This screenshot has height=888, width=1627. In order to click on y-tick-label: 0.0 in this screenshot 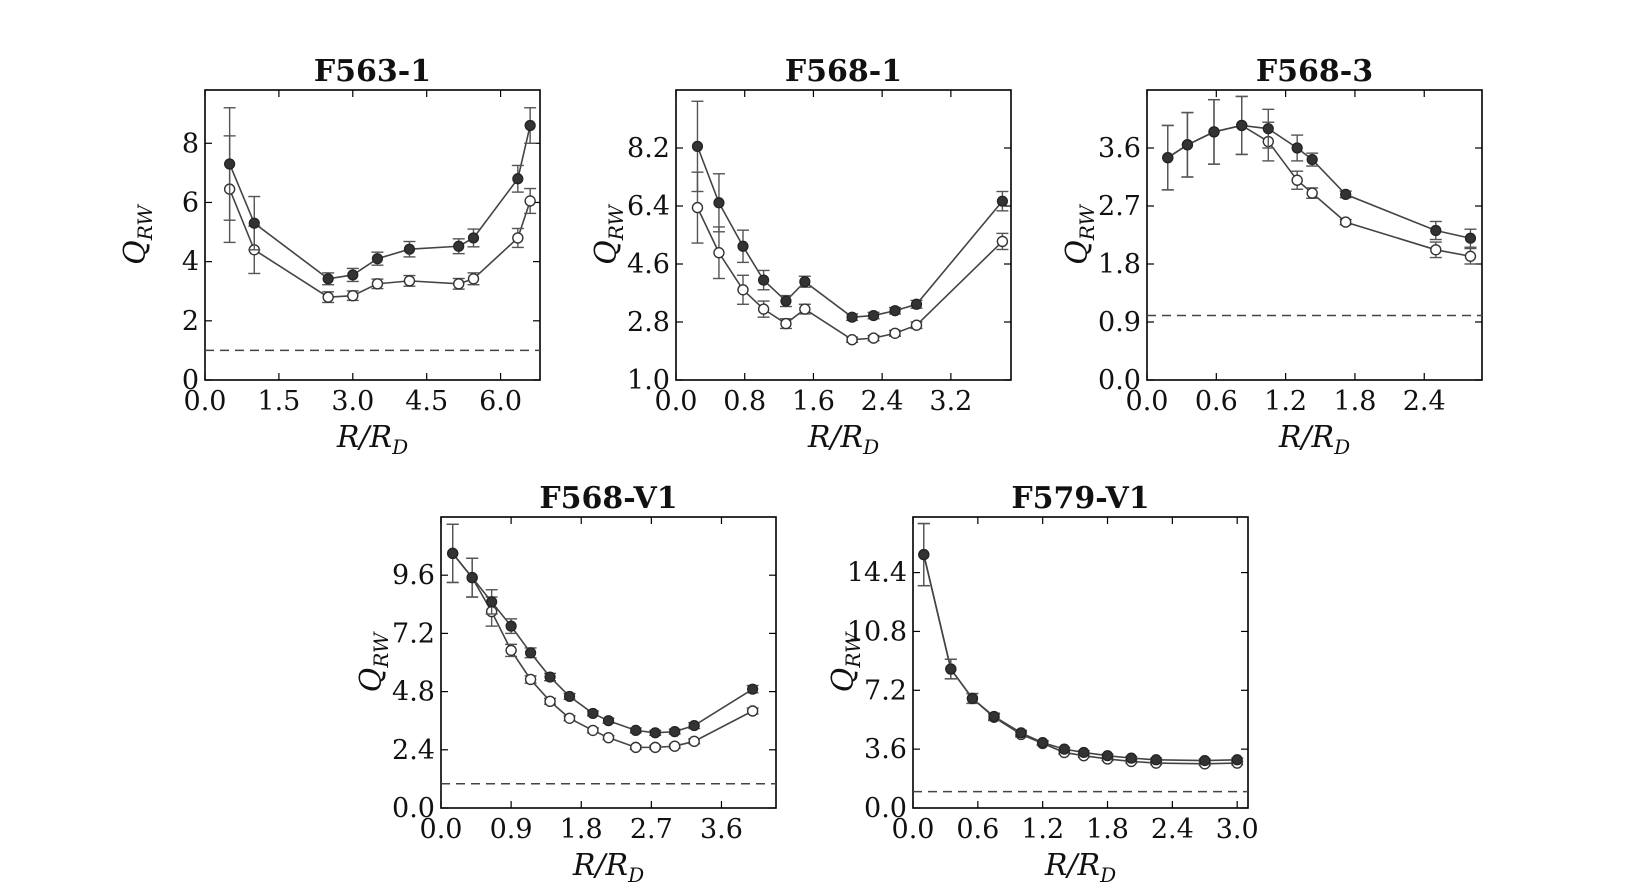, I will do `click(1119, 380)`.